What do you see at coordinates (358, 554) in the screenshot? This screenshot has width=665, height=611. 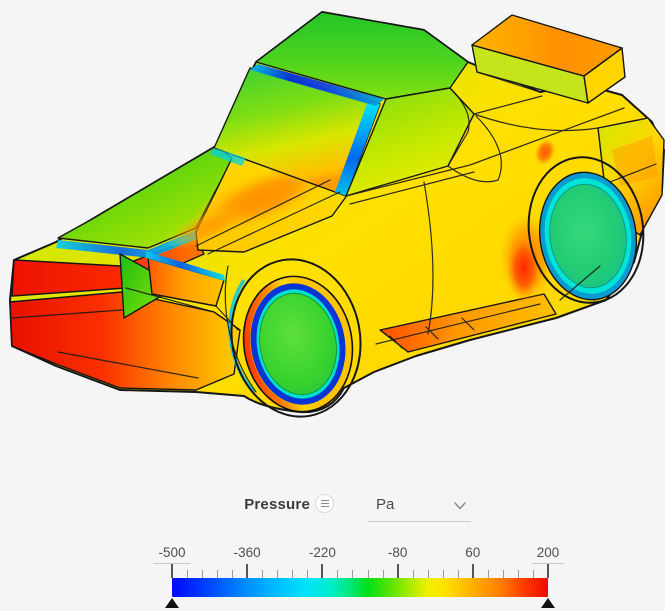 I see `scale-tick-labels: -500 -360 -220 -80 60 200` at bounding box center [358, 554].